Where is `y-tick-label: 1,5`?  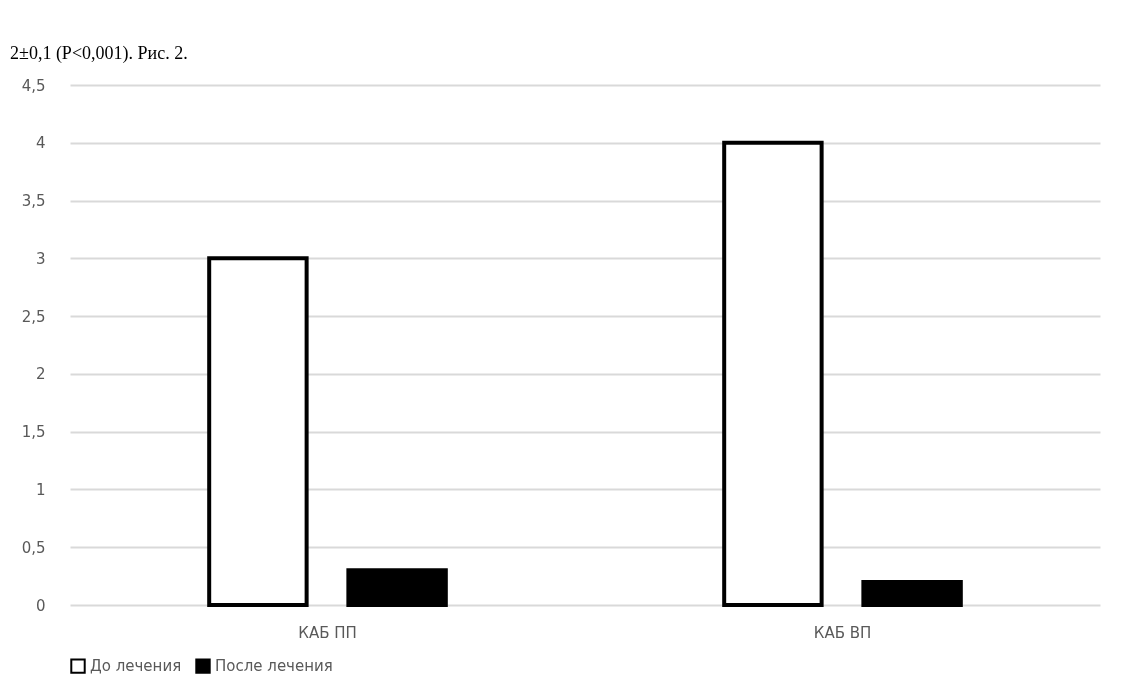
y-tick-label: 1,5 is located at coordinates (33, 432).